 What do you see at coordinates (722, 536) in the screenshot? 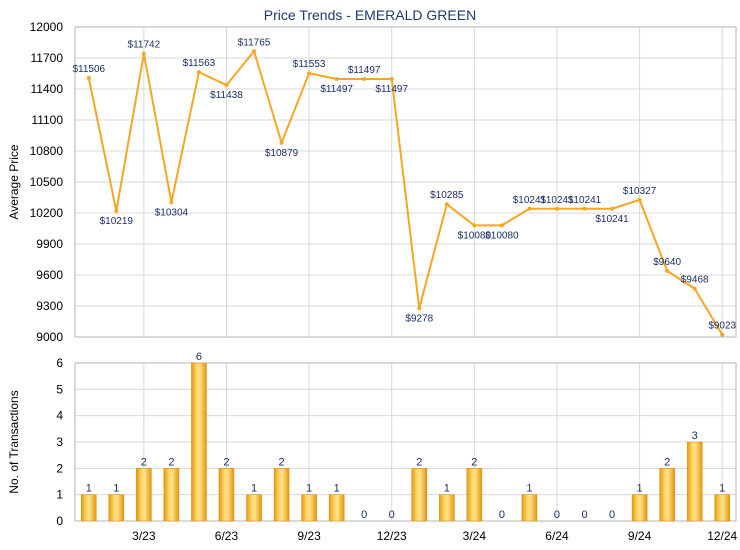
I see `x-tick-label: 12/24` at bounding box center [722, 536].